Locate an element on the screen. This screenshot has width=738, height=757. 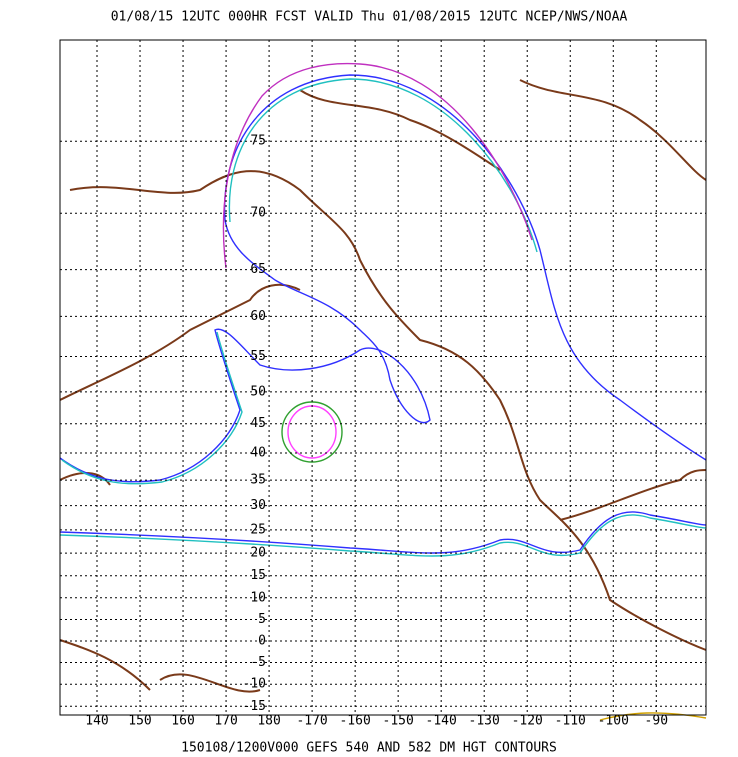
longitude-label: 170 is located at coordinates (225, 721).